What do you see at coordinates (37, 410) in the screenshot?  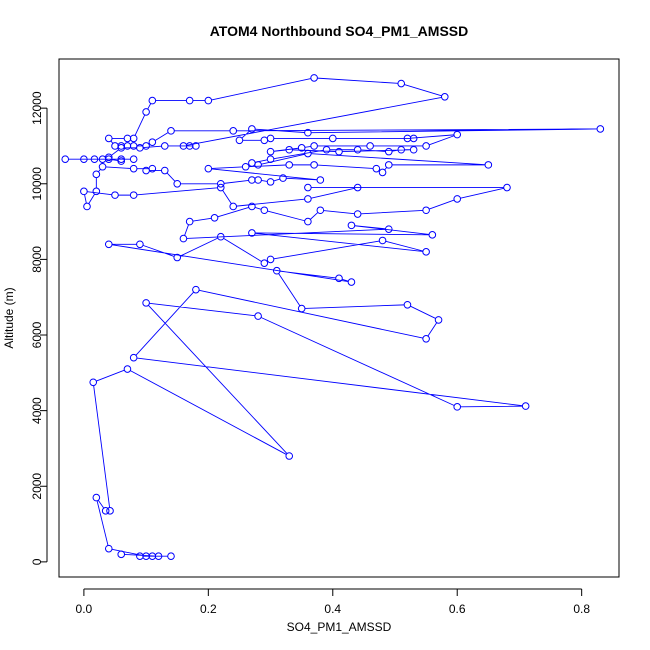 I see `y-tick-label: 4000` at bounding box center [37, 410].